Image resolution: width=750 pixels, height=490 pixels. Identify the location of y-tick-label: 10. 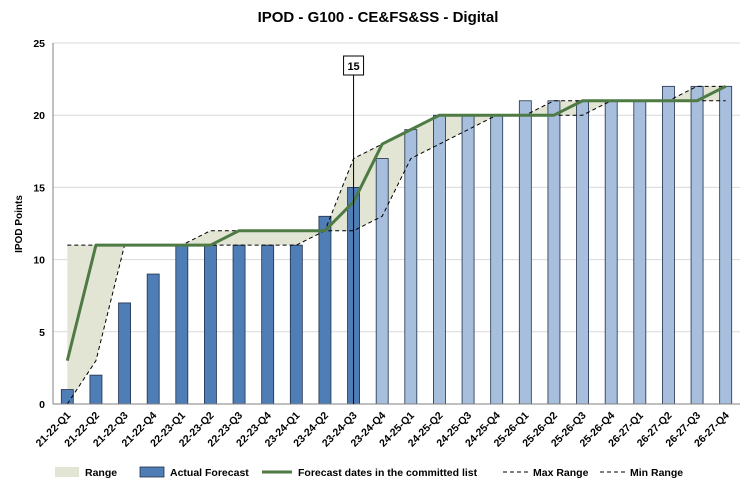
(39, 261).